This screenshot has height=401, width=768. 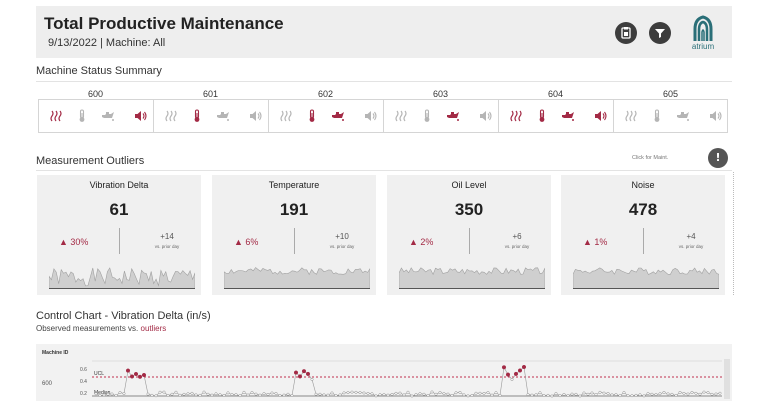 I want to click on scrollbar, so click(x=734, y=233).